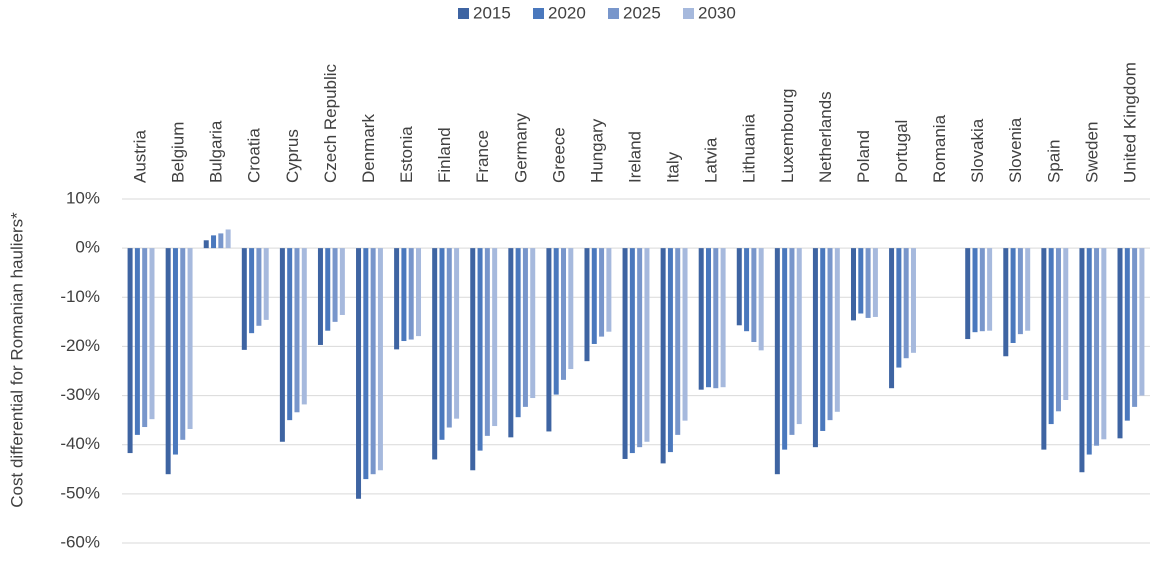 Image resolution: width=1154 pixels, height=563 pixels. I want to click on x-tick-label: Bulgaria, so click(216, 151).